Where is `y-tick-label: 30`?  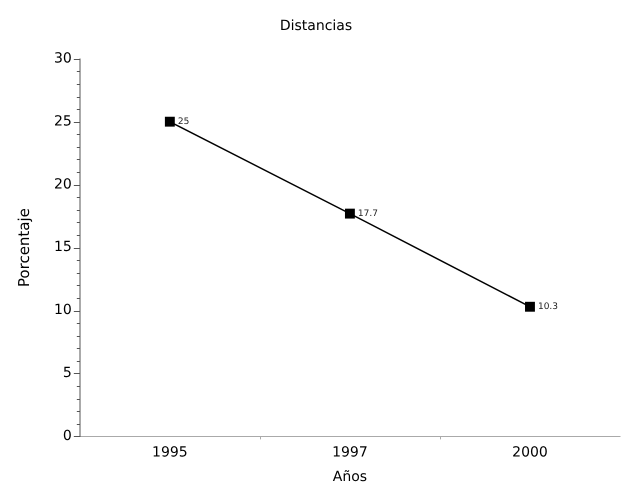
y-tick-label: 30 is located at coordinates (63, 58).